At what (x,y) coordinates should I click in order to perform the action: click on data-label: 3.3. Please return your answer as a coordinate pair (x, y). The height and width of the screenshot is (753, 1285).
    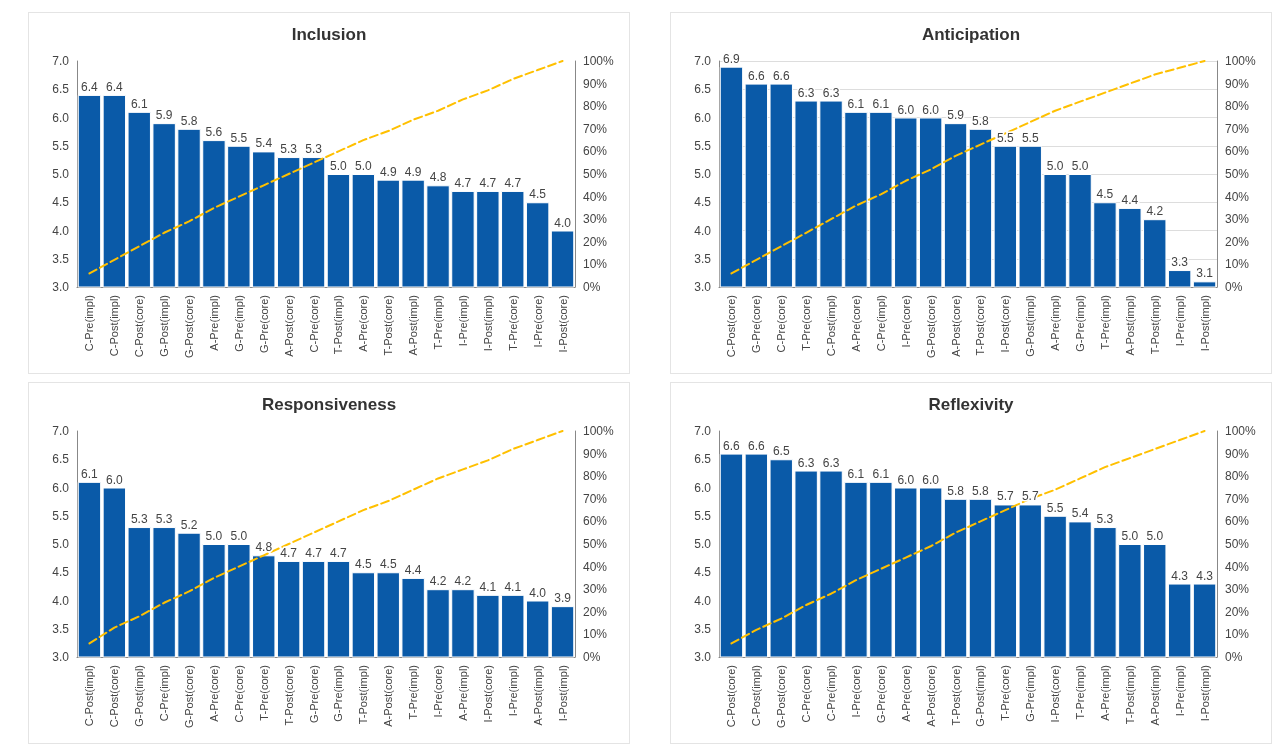
    Looking at the image, I should click on (1180, 262).